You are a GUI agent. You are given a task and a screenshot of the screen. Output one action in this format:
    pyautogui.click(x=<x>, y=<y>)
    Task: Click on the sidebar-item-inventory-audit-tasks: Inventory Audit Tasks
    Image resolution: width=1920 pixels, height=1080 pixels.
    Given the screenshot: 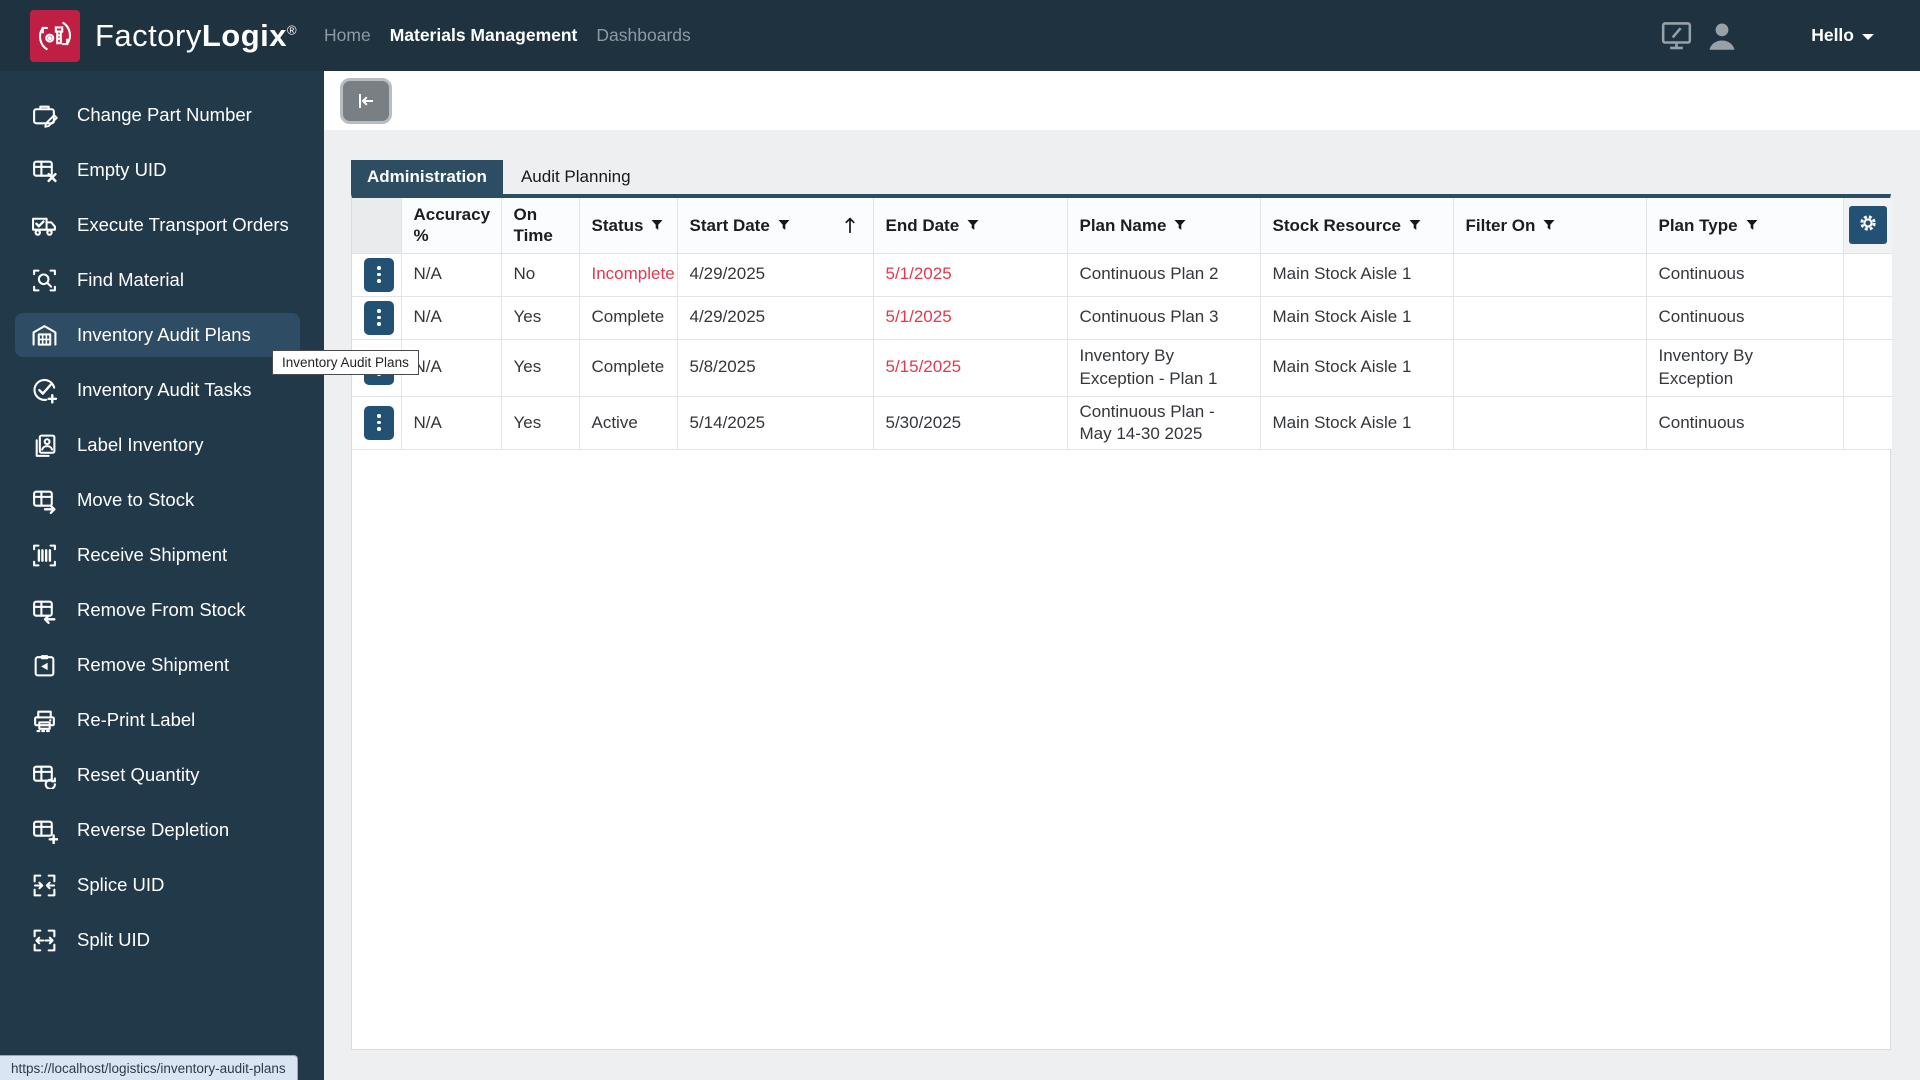 What is the action you would take?
    pyautogui.click(x=157, y=390)
    